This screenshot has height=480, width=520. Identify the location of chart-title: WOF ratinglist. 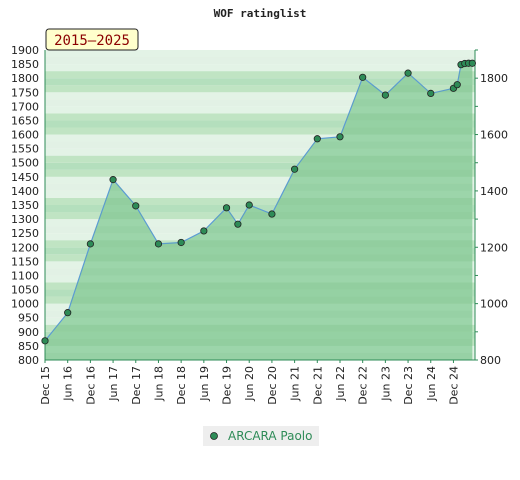
(260, 13).